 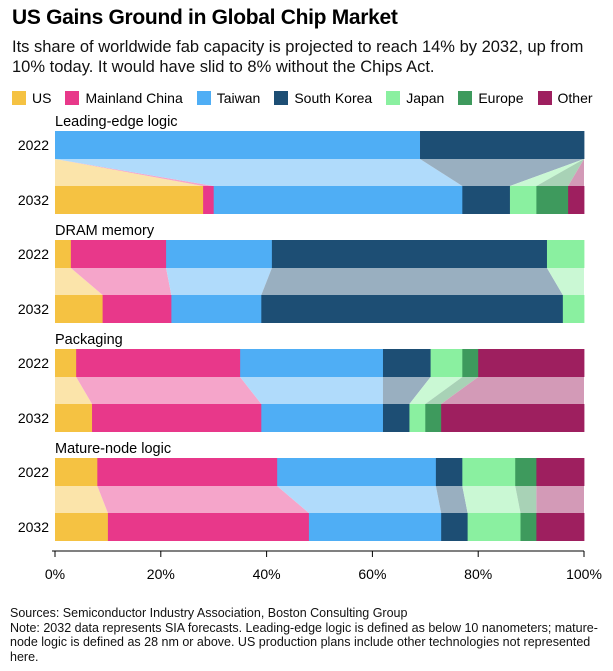 I want to click on legend-item-taiwan: Taiwan, so click(x=228, y=98).